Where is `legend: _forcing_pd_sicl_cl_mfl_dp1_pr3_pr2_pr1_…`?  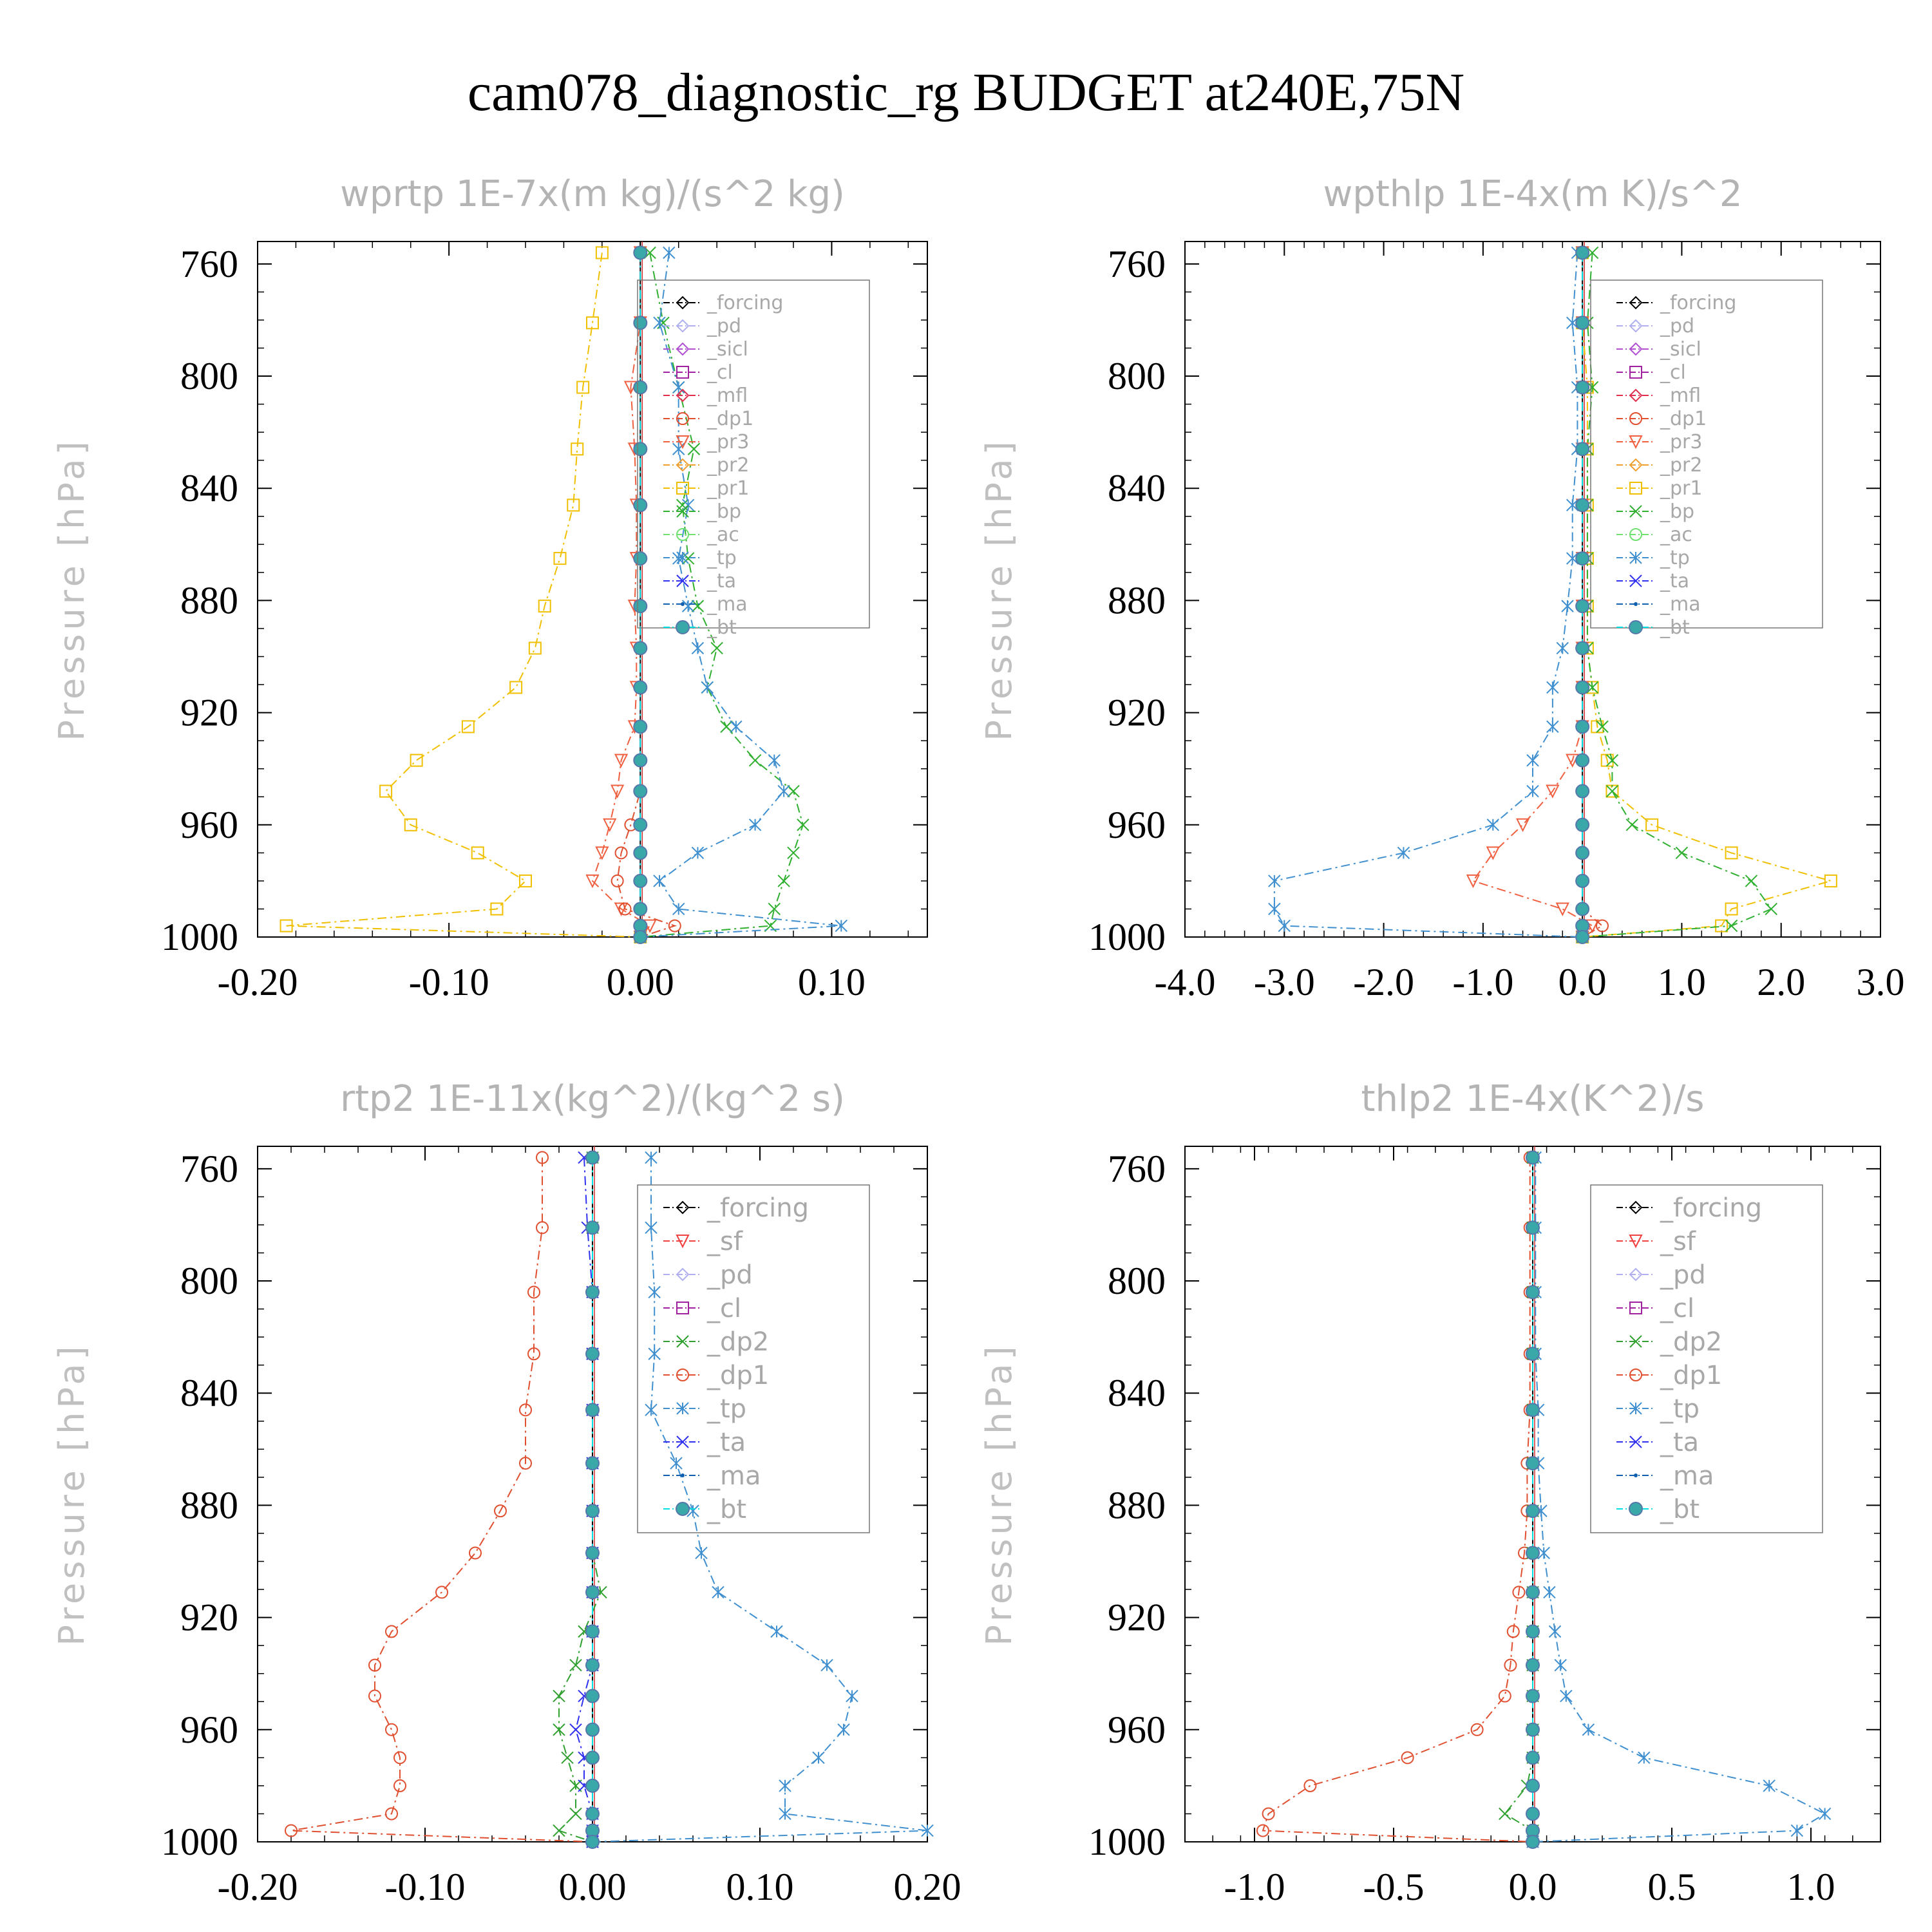 legend: _forcing_pd_sicl_cl_mfl_dp1_pr3_pr2_pr1_… is located at coordinates (1706, 459).